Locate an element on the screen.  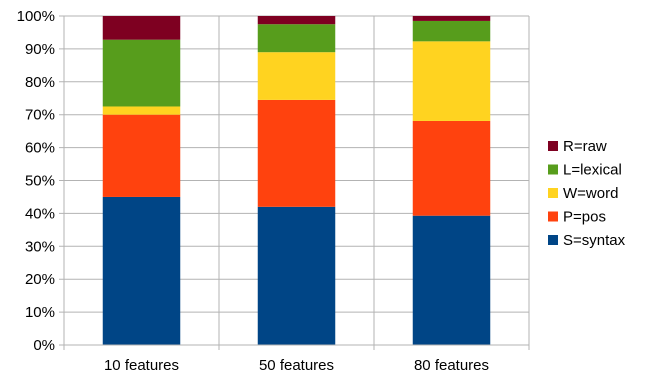
legend-label: S=syntax is located at coordinates (594, 240).